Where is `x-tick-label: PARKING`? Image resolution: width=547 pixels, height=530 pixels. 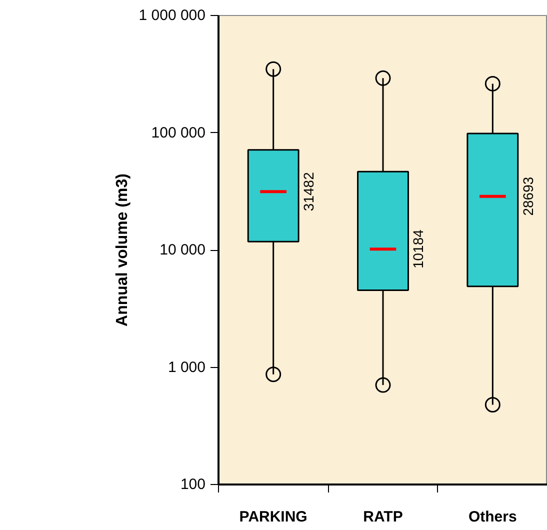 x-tick-label: PARKING is located at coordinates (273, 517).